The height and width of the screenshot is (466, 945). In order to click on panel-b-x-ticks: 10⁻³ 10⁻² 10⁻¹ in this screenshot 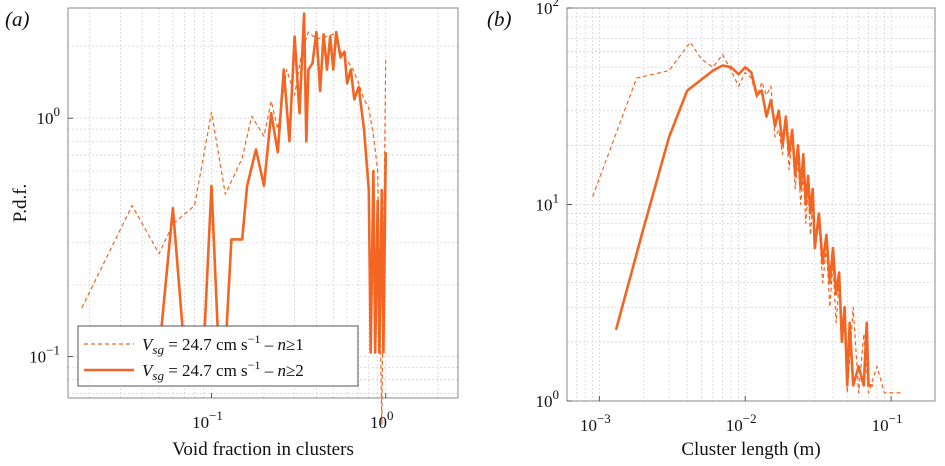, I will do `click(741, 415)`.